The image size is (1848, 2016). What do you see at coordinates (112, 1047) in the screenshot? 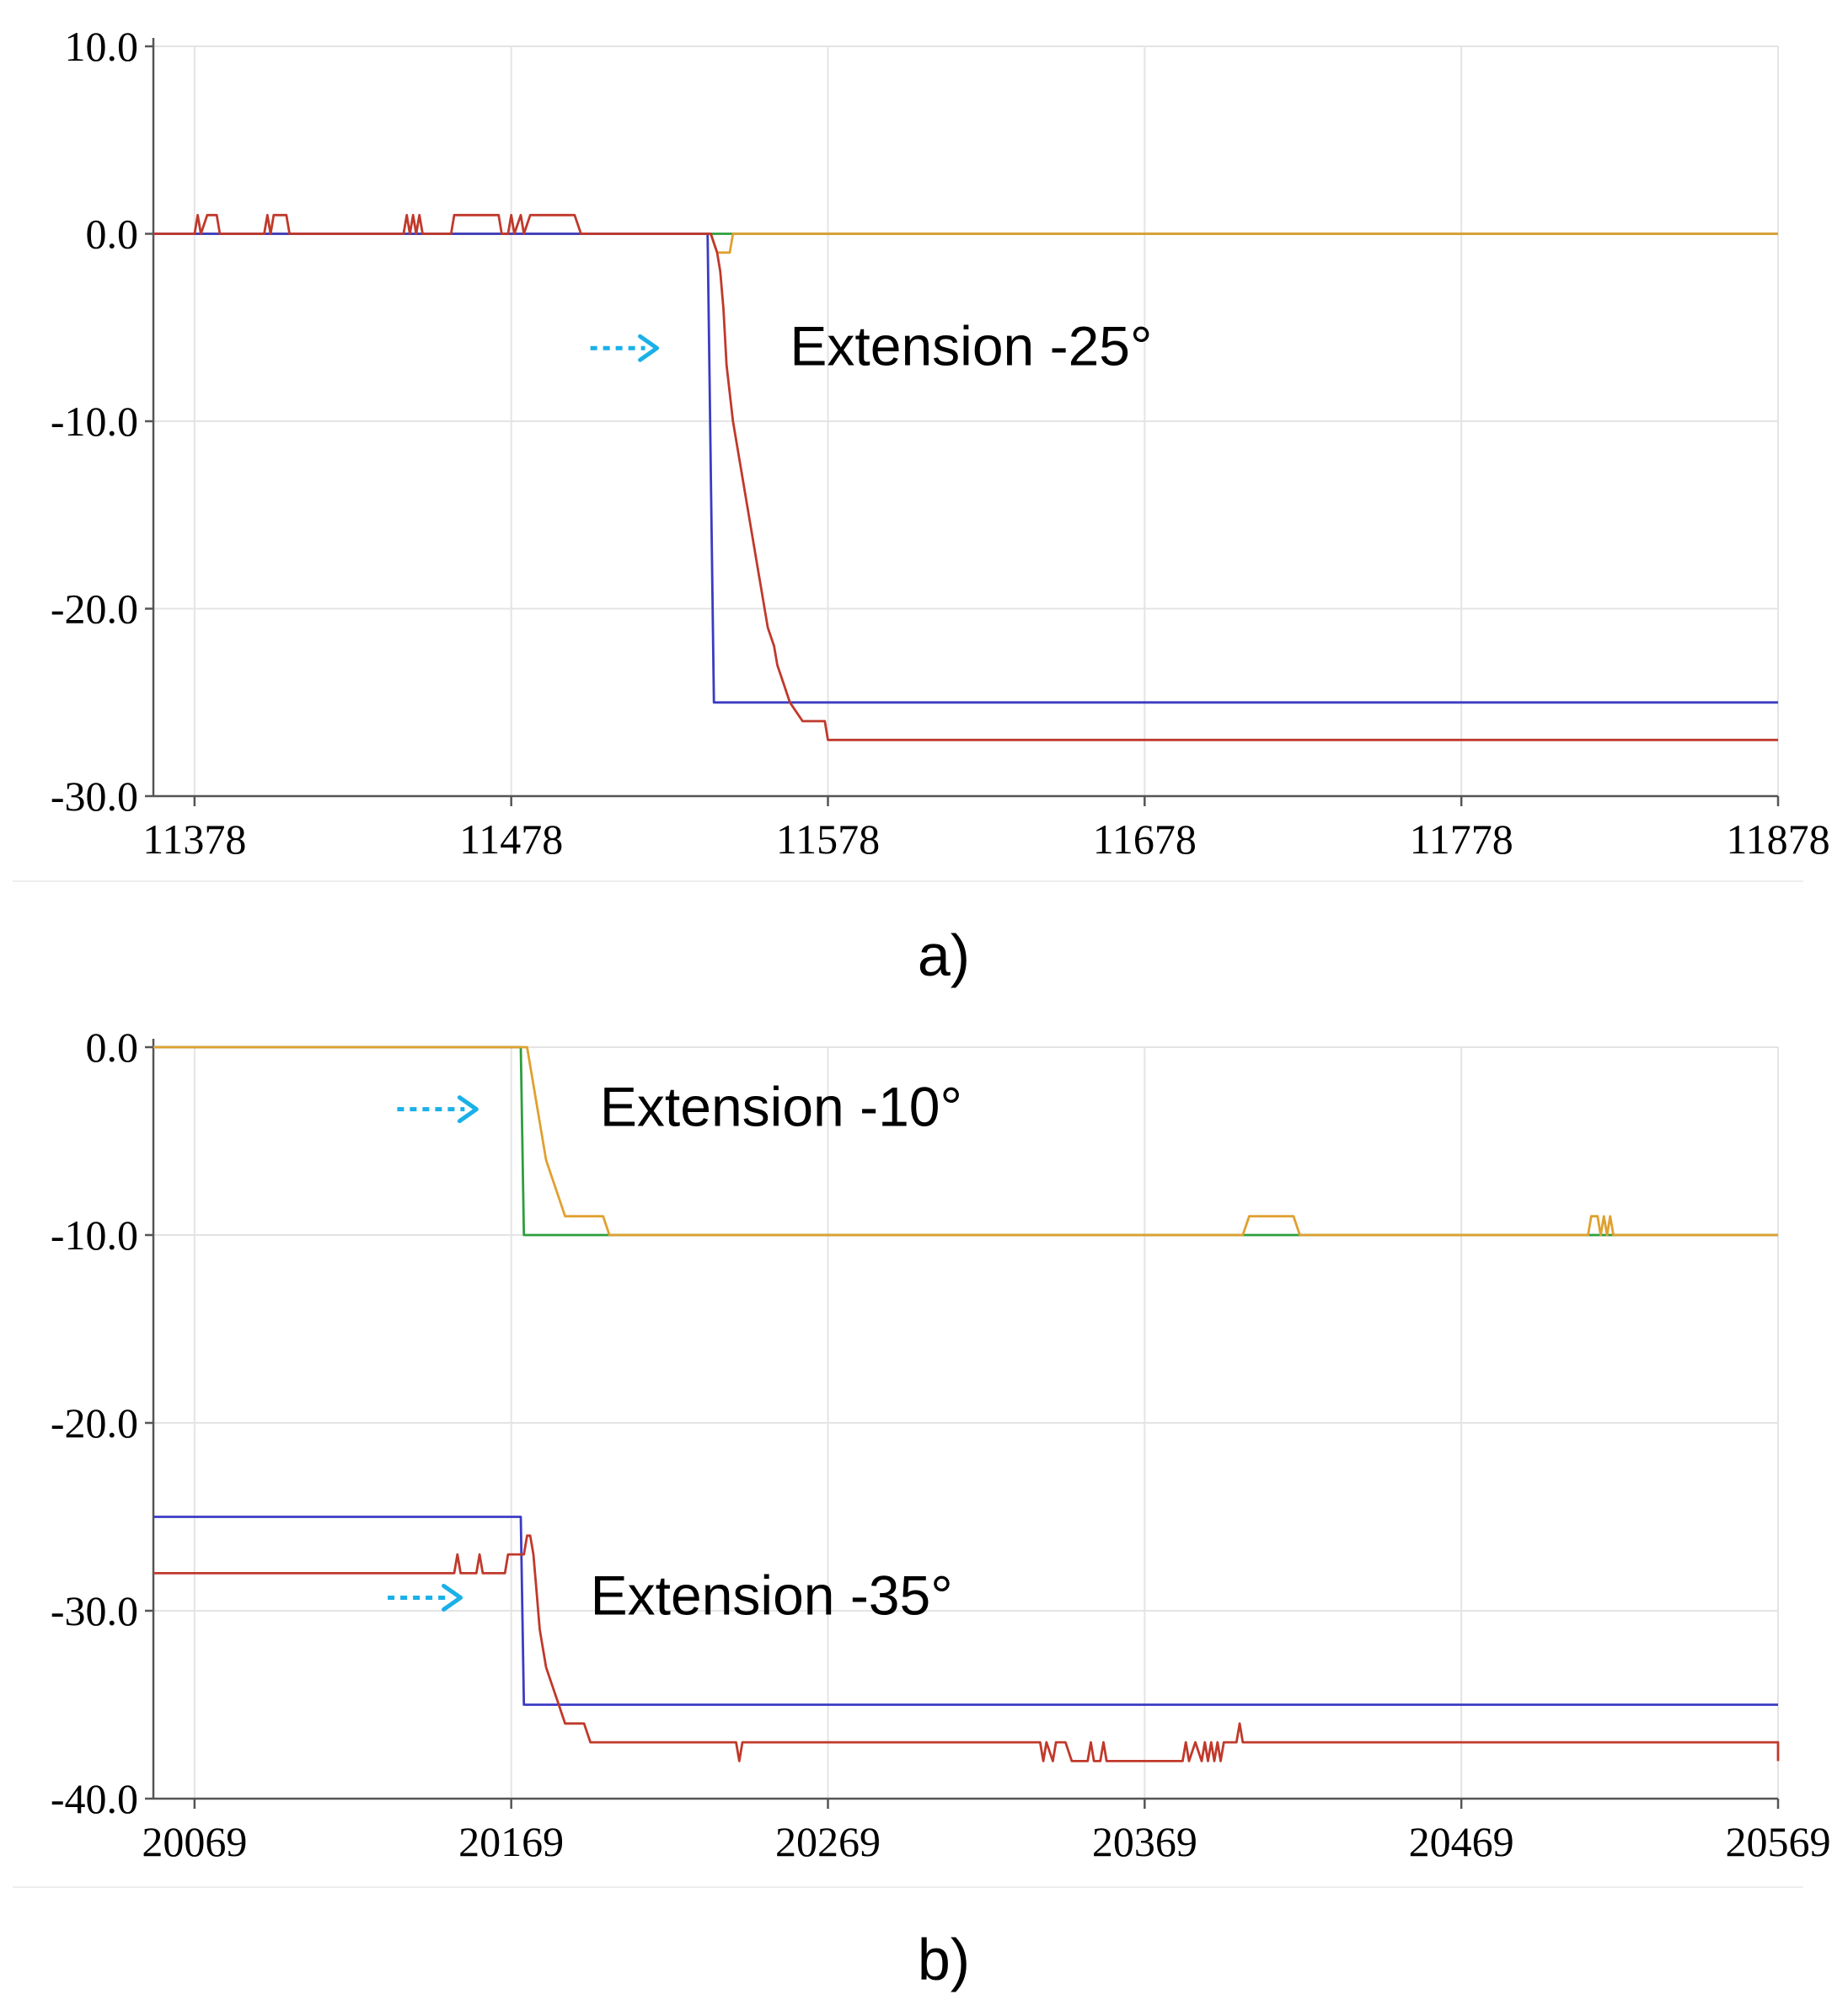
I see `panel-b-y-tick-label: 0.0` at bounding box center [112, 1047].